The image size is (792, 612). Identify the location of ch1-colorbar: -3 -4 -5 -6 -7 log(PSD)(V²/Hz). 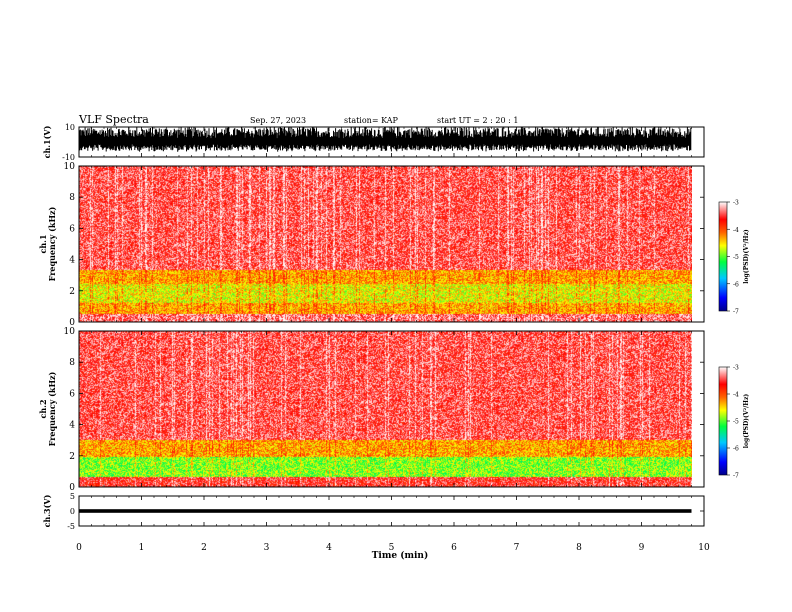
(734, 258).